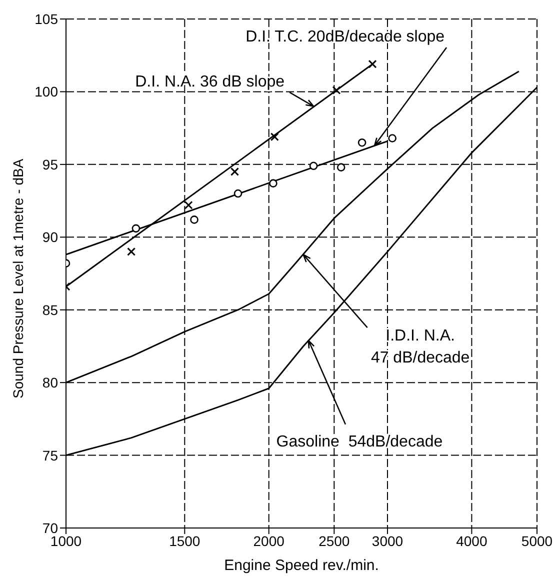 The height and width of the screenshot is (582, 557). I want to click on x-tick-label: 4000, so click(472, 540).